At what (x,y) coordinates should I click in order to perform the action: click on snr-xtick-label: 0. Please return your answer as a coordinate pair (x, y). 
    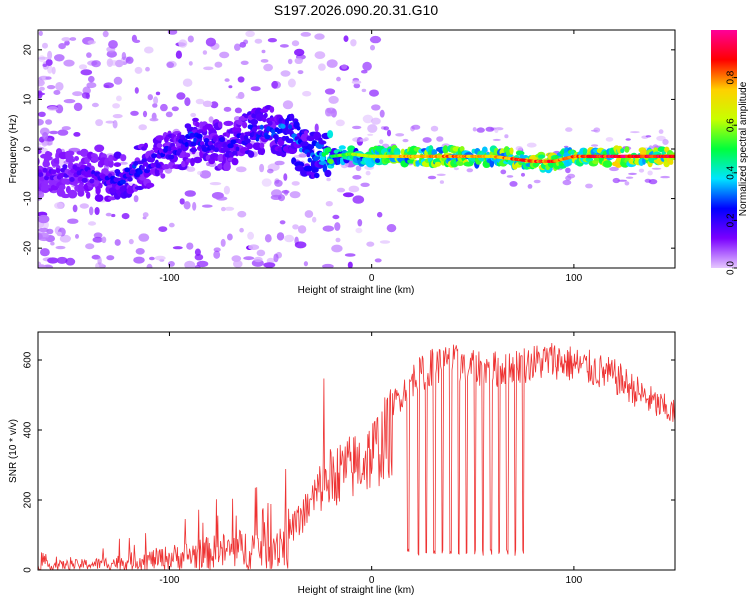
    Looking at the image, I should click on (372, 580).